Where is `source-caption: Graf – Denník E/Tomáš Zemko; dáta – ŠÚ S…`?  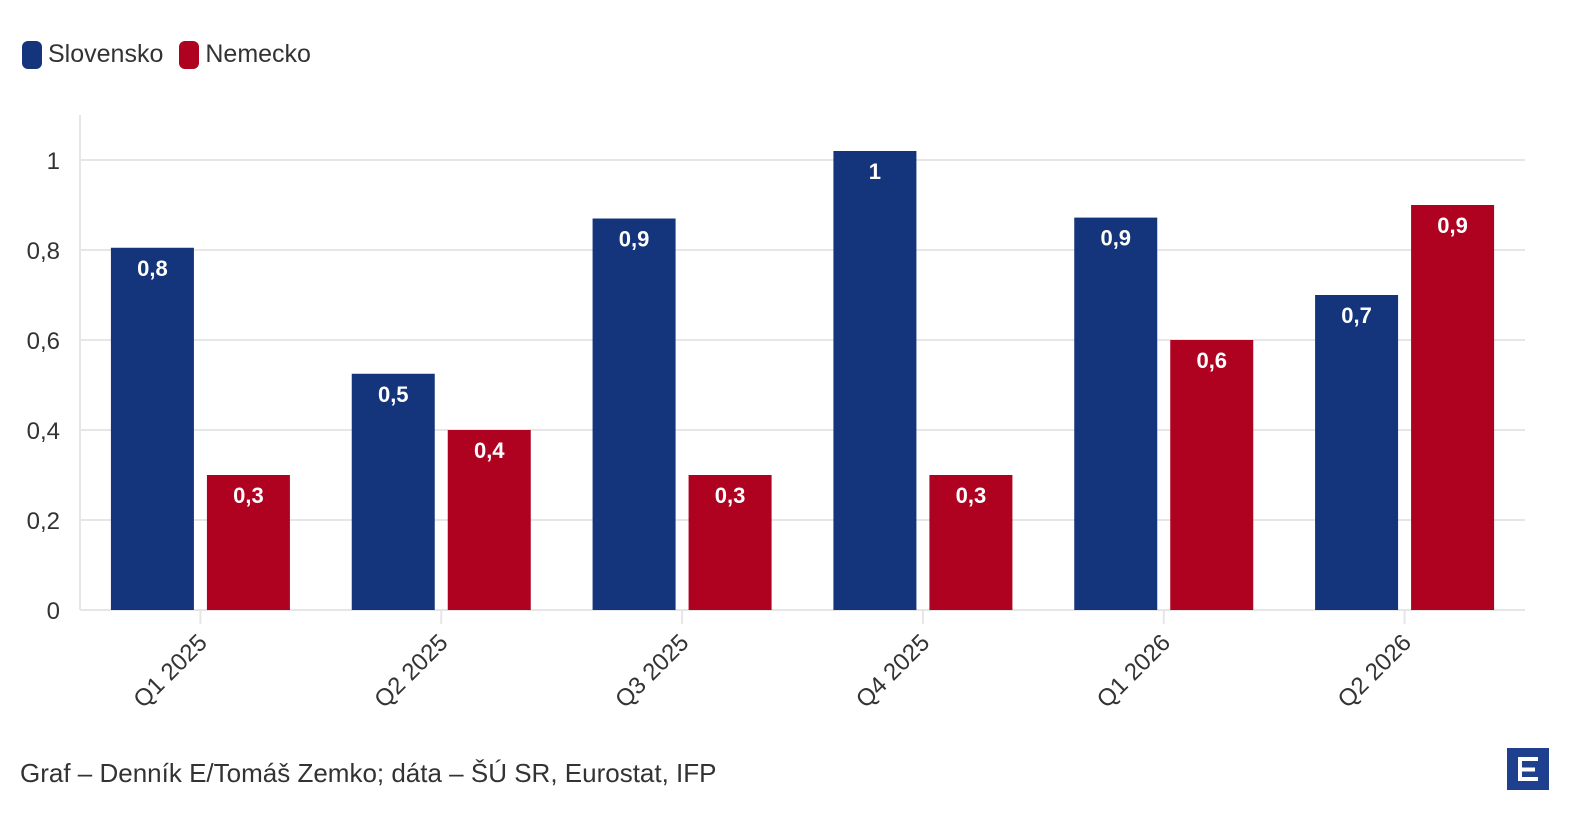 source-caption: Graf – Denník E/Tomáš Zemko; dáta – ŠÚ S… is located at coordinates (368, 773).